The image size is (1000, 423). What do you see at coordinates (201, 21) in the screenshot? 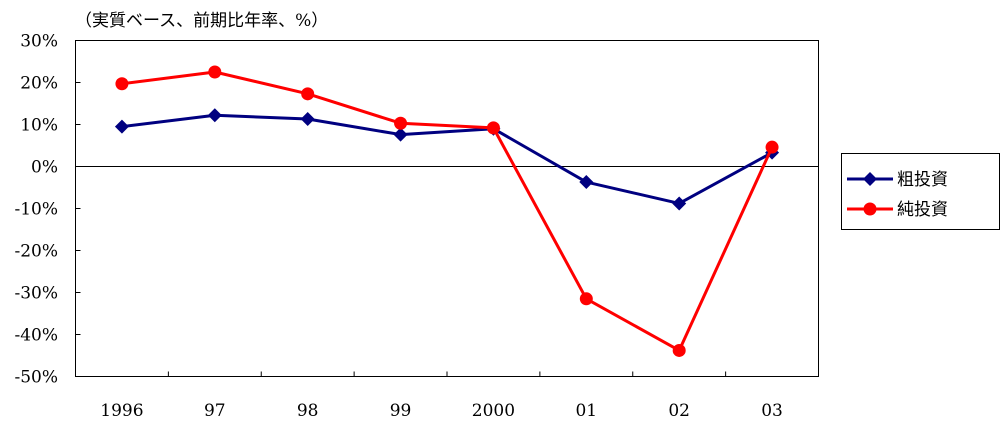
I see `unit-label: （実質ベース、前期比年率、%）` at bounding box center [201, 21].